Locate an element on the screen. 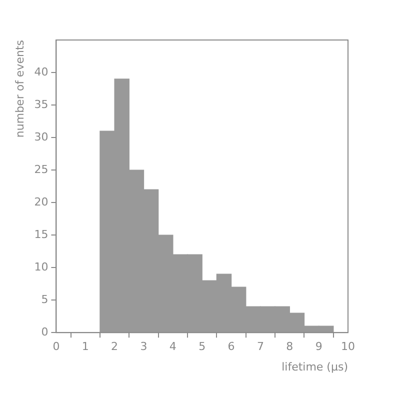  y-tick-label: 40 is located at coordinates (41, 71).